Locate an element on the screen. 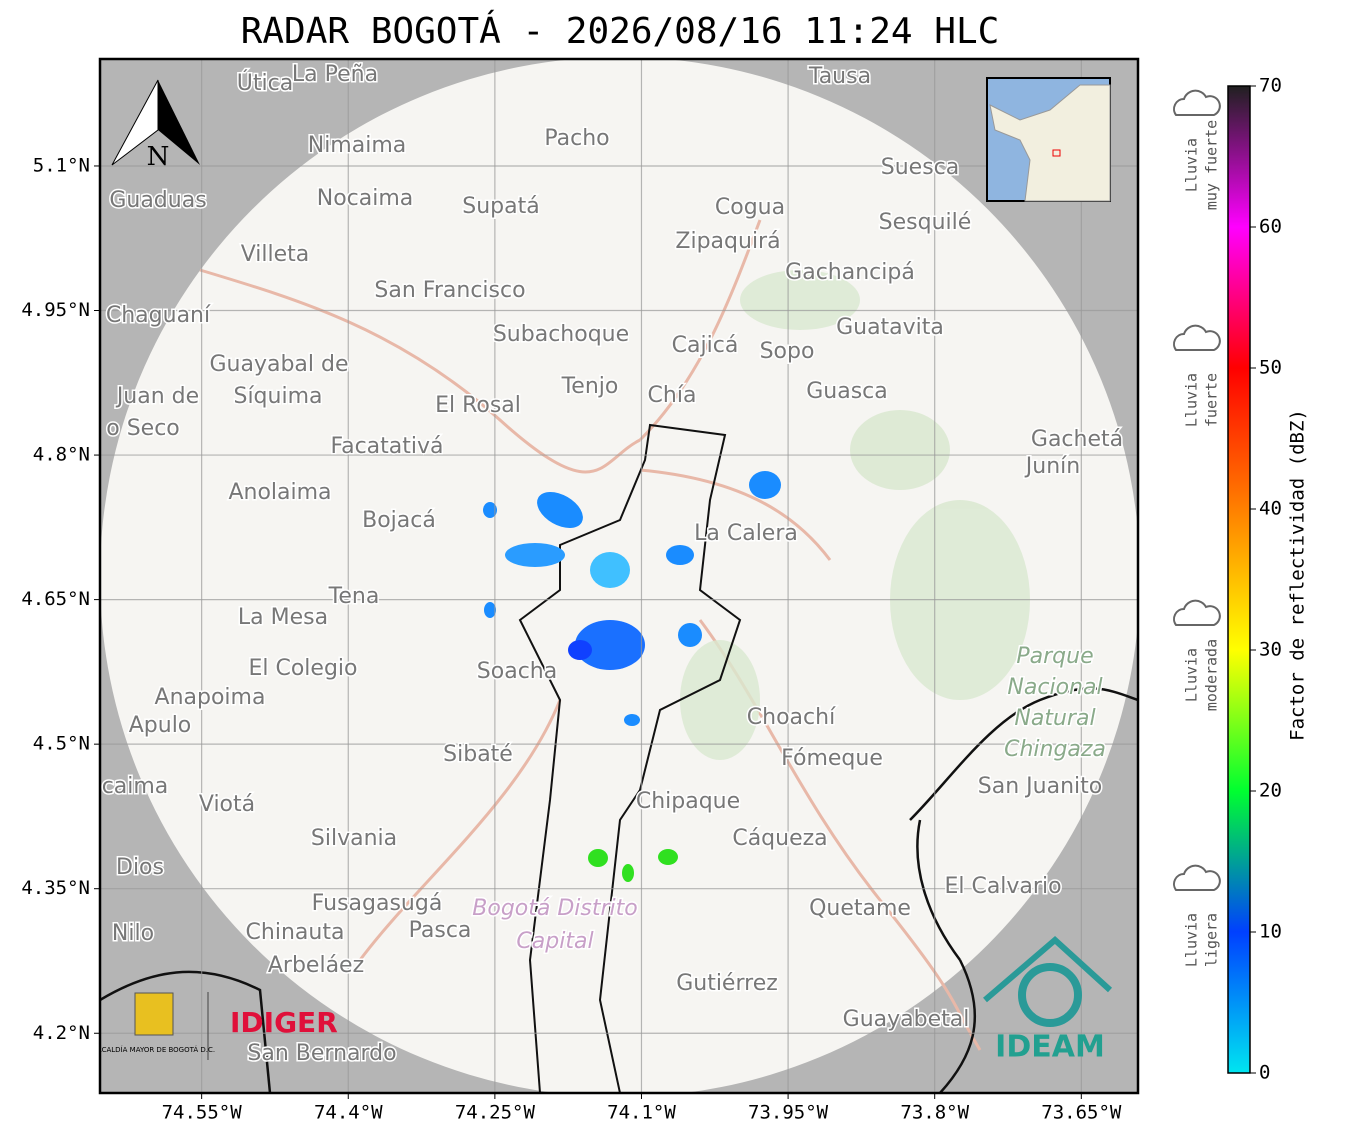 The image size is (1349, 1143). legend-label: muy fuerte is located at coordinates (1212, 165).